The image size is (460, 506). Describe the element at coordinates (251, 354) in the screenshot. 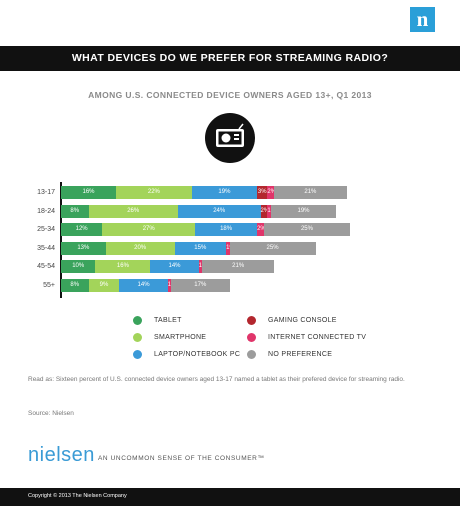

I see `legend-swatch-no-preference` at that location.